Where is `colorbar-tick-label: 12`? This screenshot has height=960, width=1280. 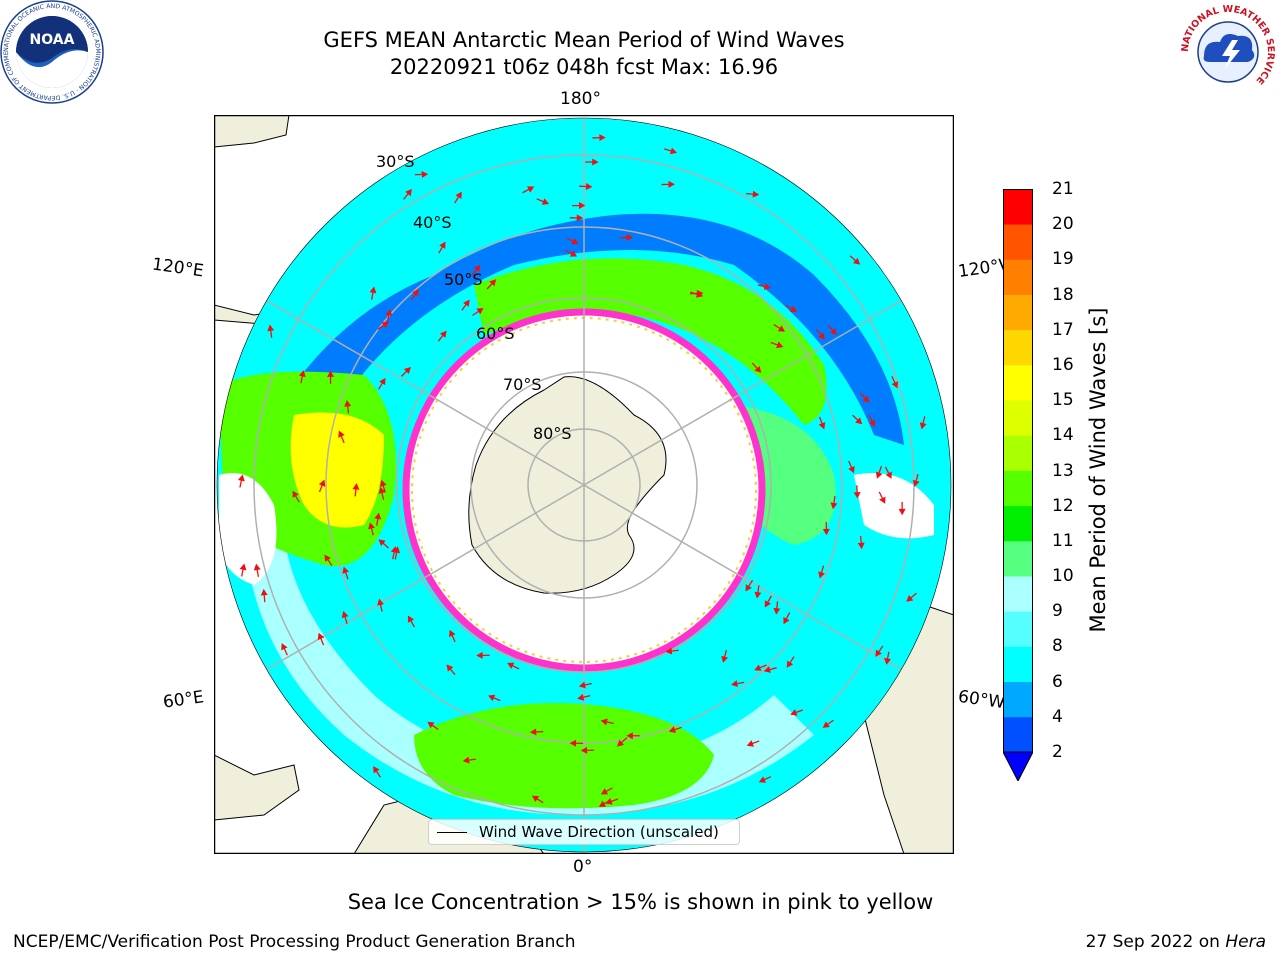 colorbar-tick-label: 12 is located at coordinates (1063, 505).